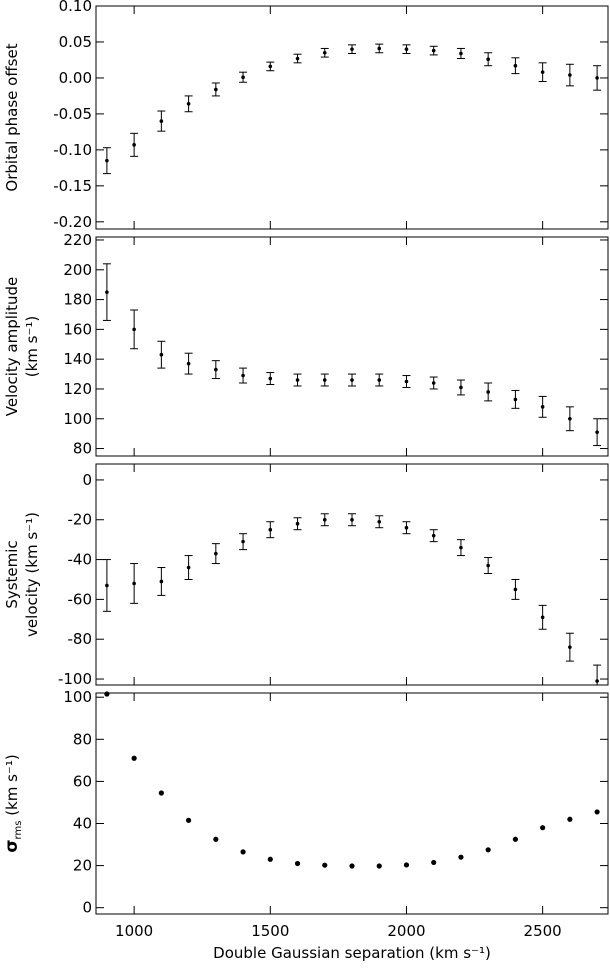 This screenshot has width=610, height=970. I want to click on panel-1-ytick-label: -0.15, so click(72, 186).